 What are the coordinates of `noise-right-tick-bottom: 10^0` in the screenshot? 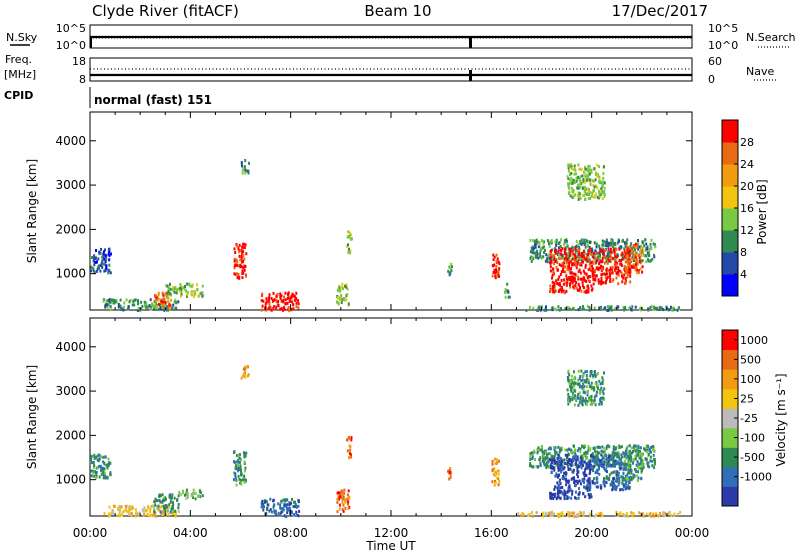 It's located at (723, 45).